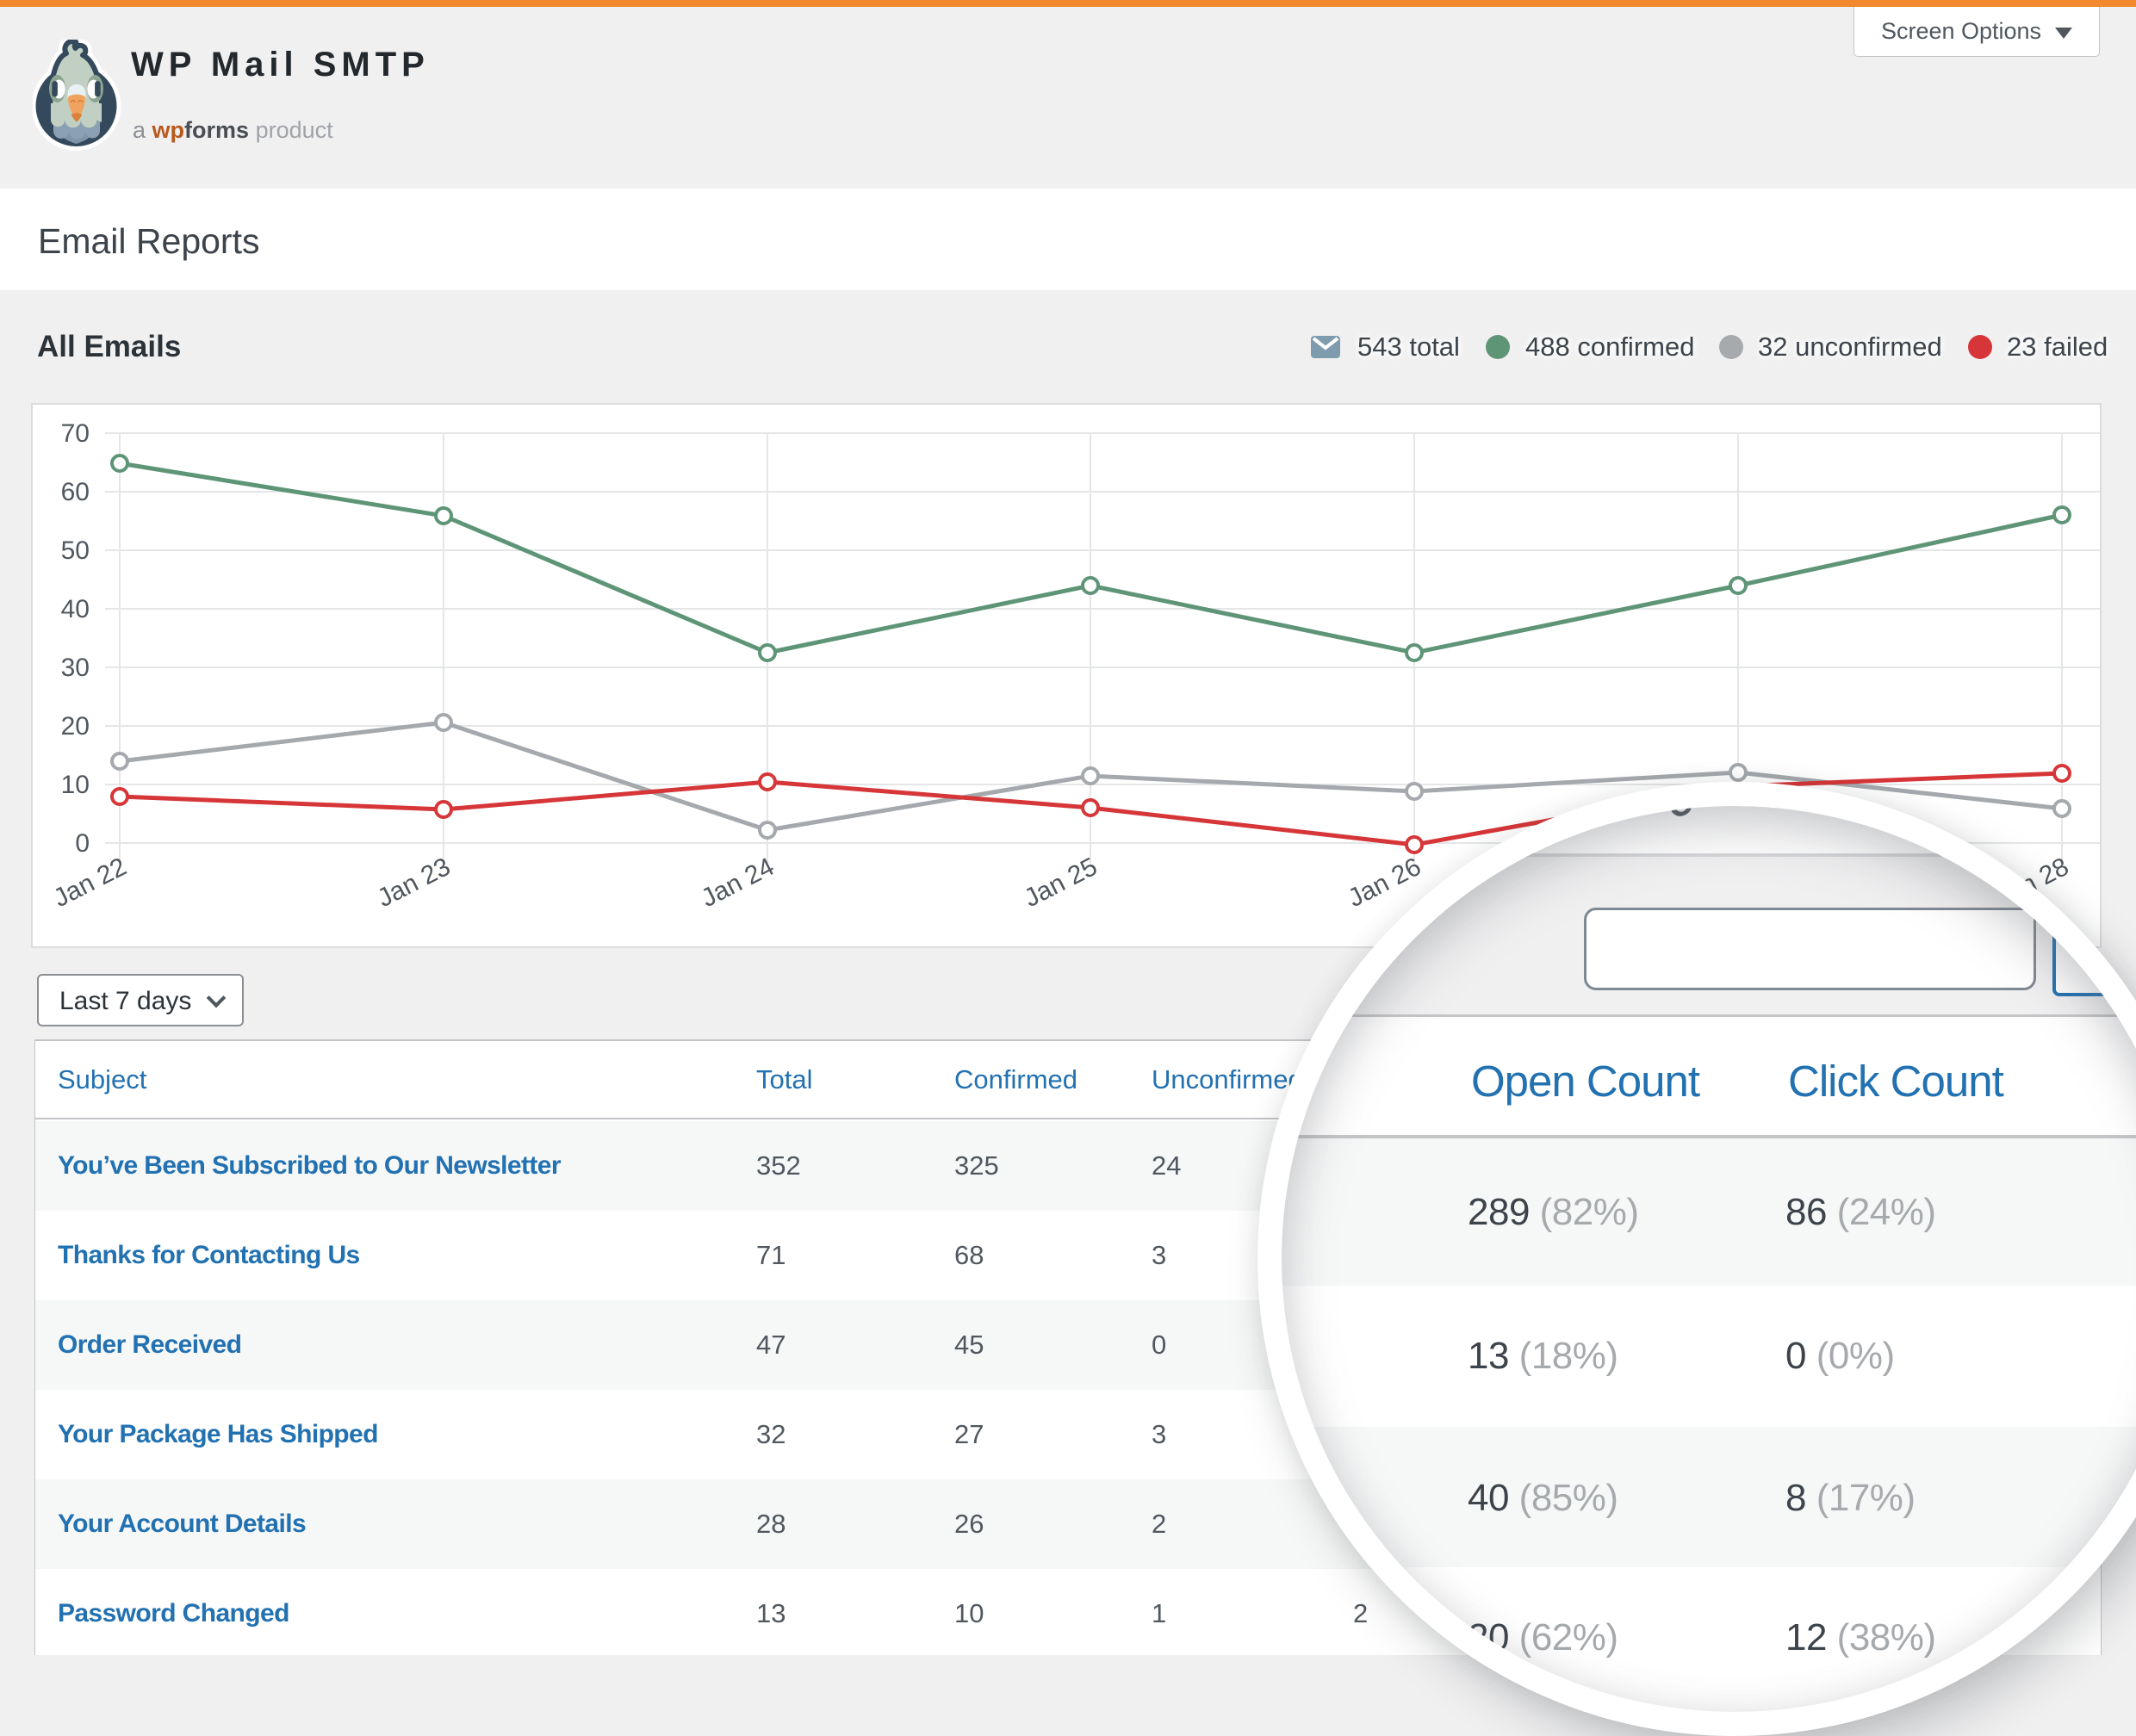  I want to click on svg-text: 70, so click(75, 434).